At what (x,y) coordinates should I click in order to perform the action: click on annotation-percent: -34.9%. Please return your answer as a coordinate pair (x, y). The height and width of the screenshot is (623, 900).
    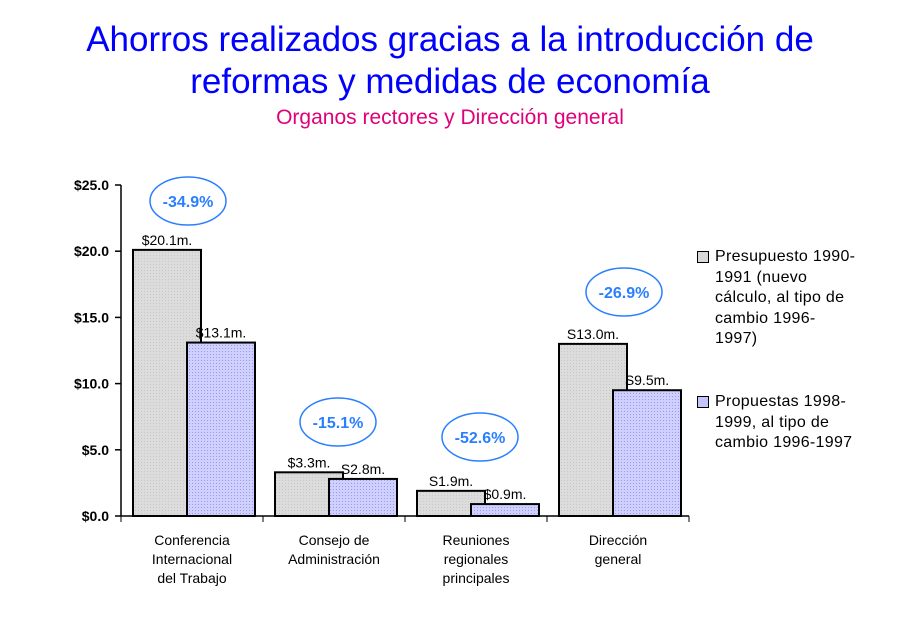
    Looking at the image, I should click on (188, 202).